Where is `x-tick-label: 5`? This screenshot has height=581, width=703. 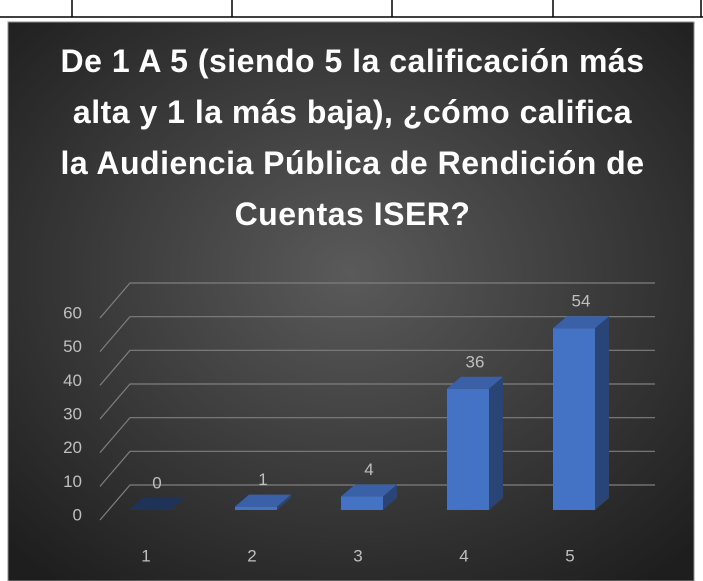
x-tick-label: 5 is located at coordinates (569, 555).